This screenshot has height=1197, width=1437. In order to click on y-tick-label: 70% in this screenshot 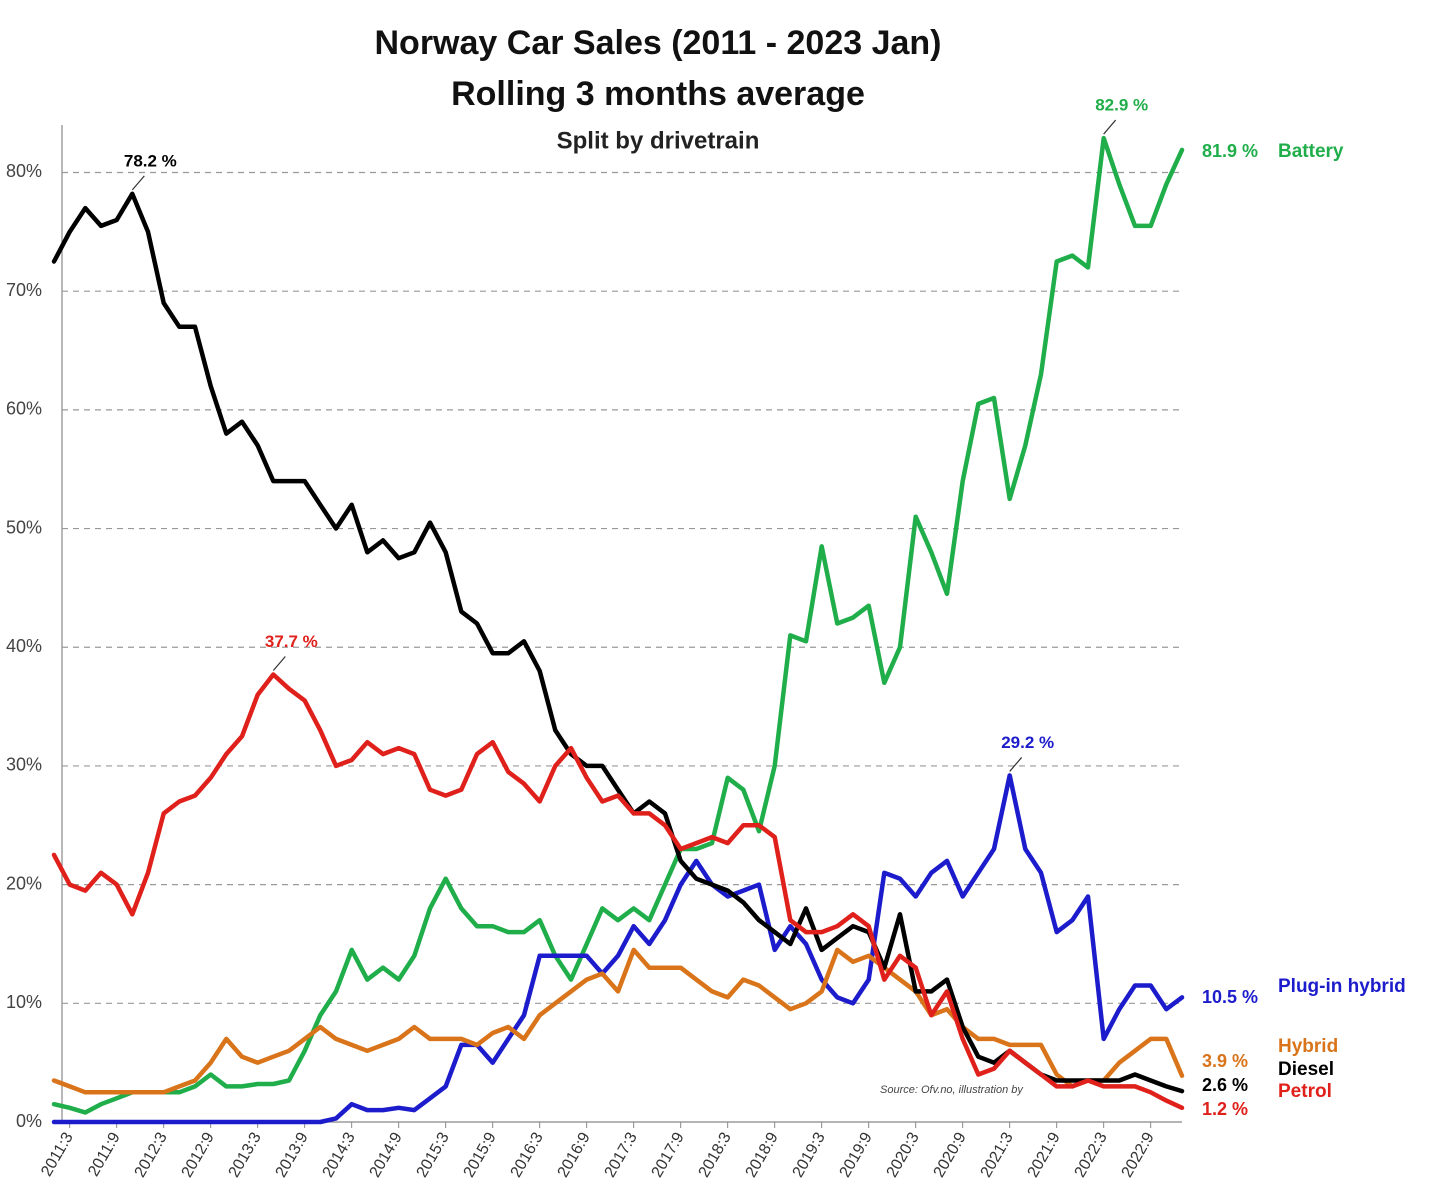, I will do `click(24, 290)`.